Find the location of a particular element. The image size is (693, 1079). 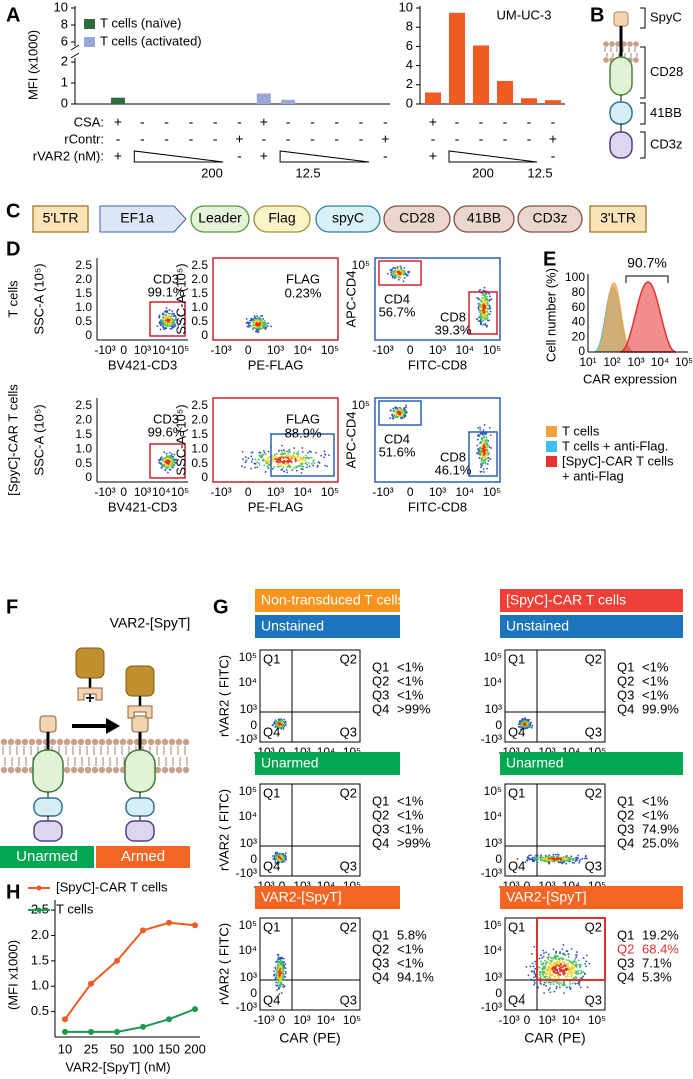

row-header-label: Unarmed is located at coordinates (535, 763).